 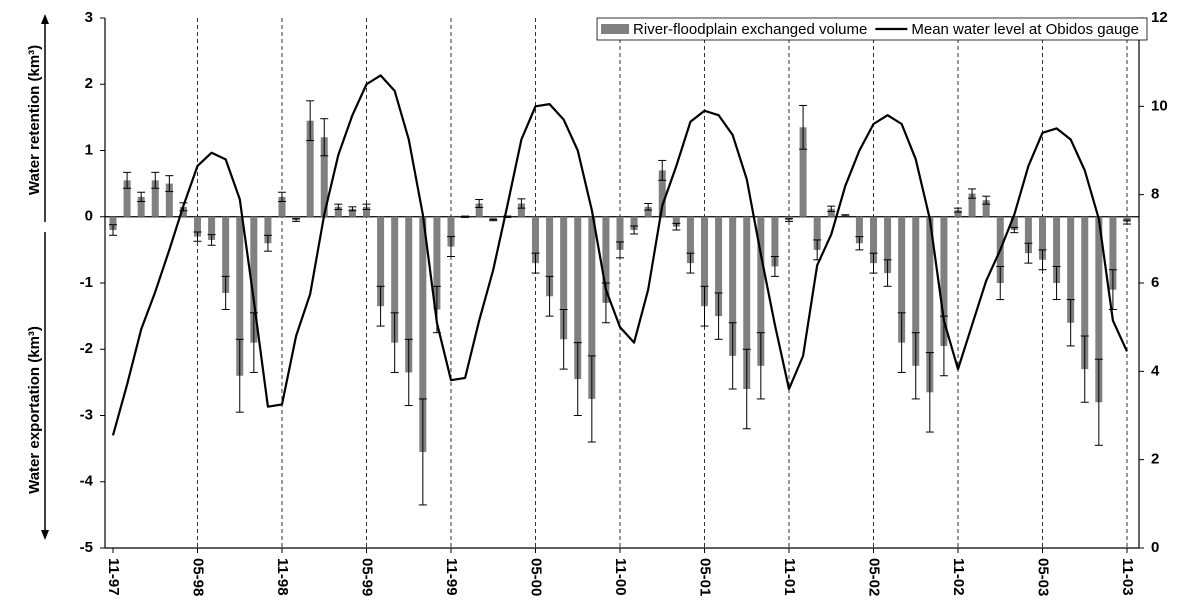 I want to click on x-tick-group: 05-99, so click(x=367, y=577).